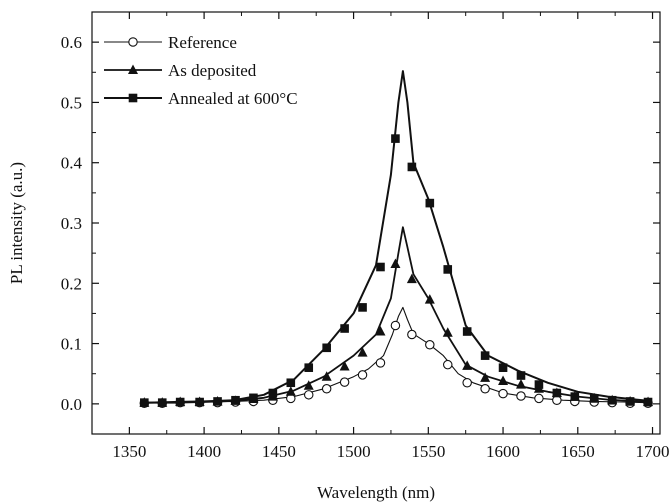 This screenshot has height=504, width=670. Describe the element at coordinates (396, 355) in the screenshot. I see `series-line` at that location.